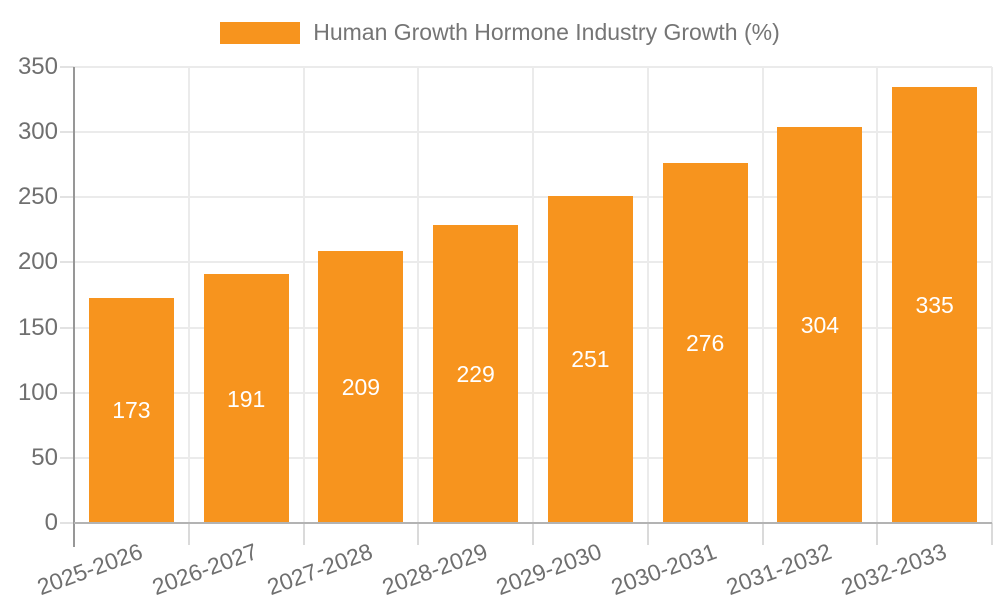  What do you see at coordinates (37, 392) in the screenshot?
I see `y-axis-tick-label: 100` at bounding box center [37, 392].